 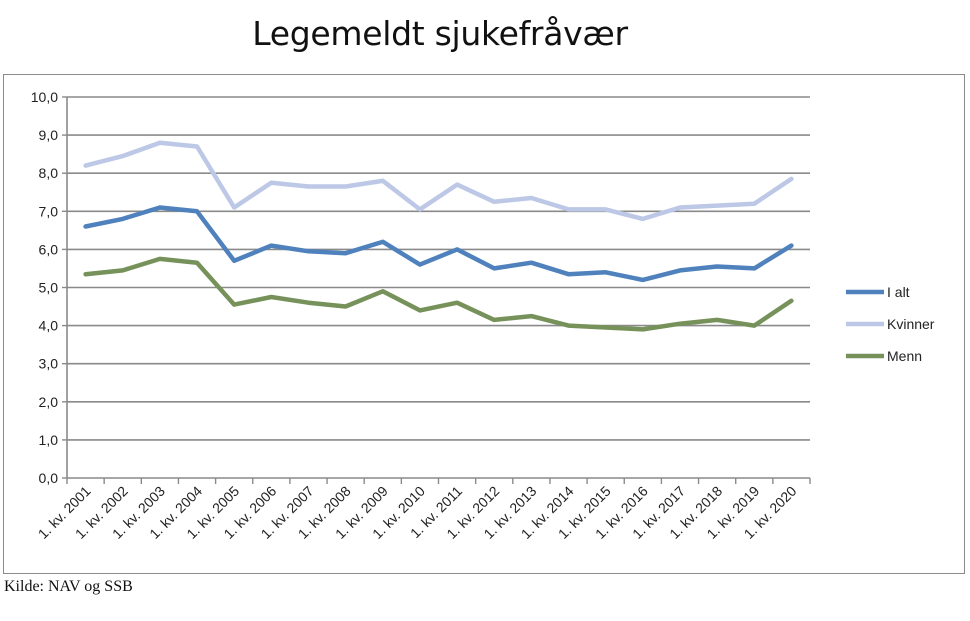 I want to click on source-note: Kilde: NAV og SSB, so click(x=68, y=586).